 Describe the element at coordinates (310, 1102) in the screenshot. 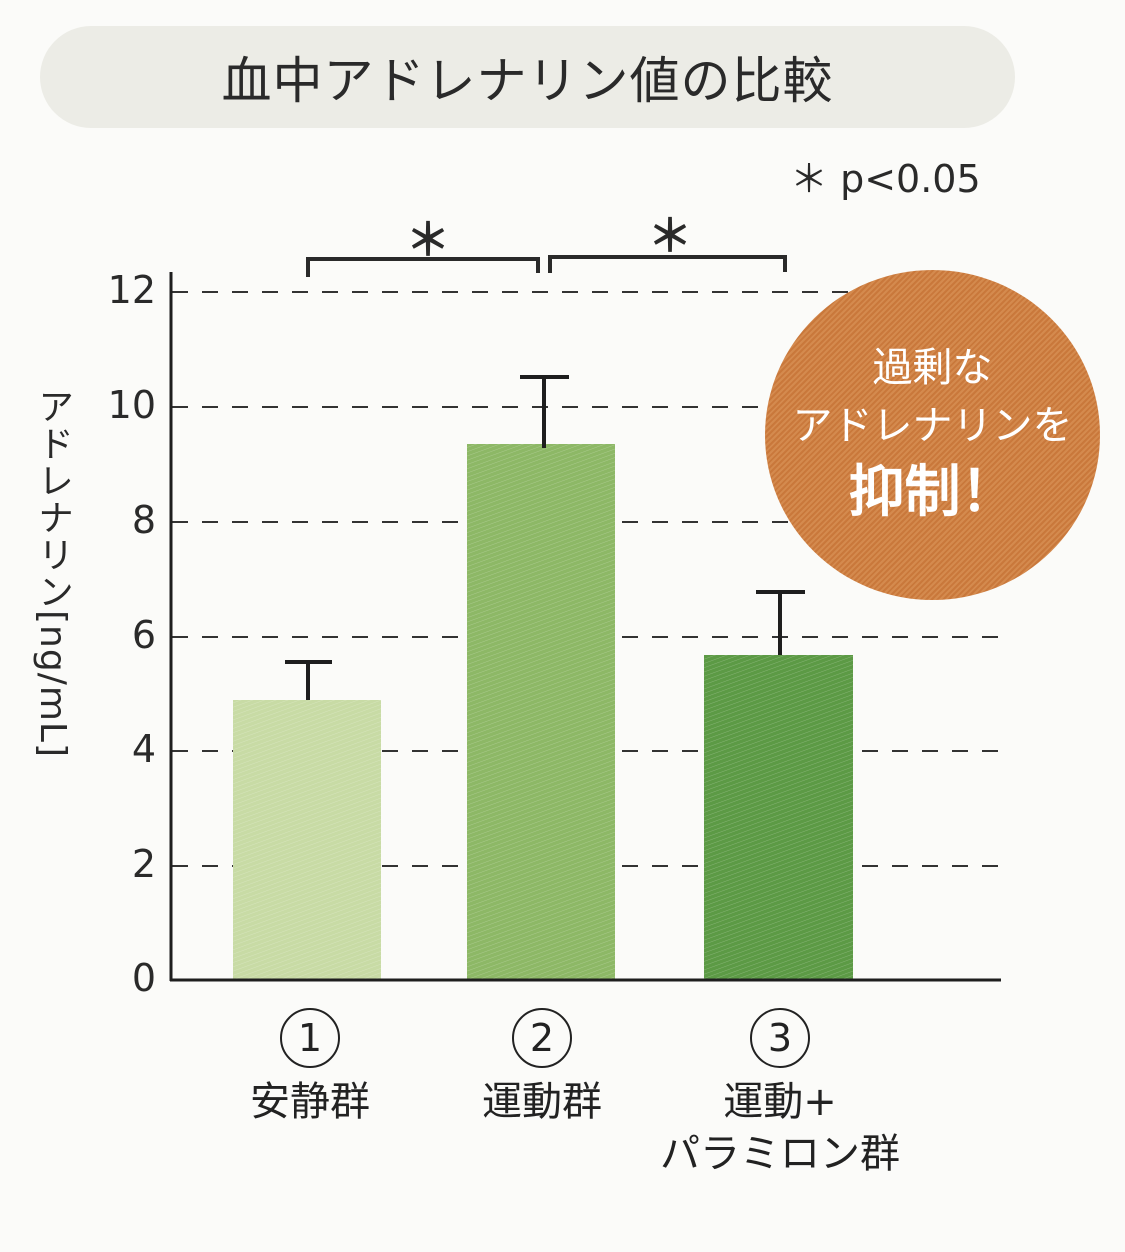

I see `category-label-1: 安静群` at that location.